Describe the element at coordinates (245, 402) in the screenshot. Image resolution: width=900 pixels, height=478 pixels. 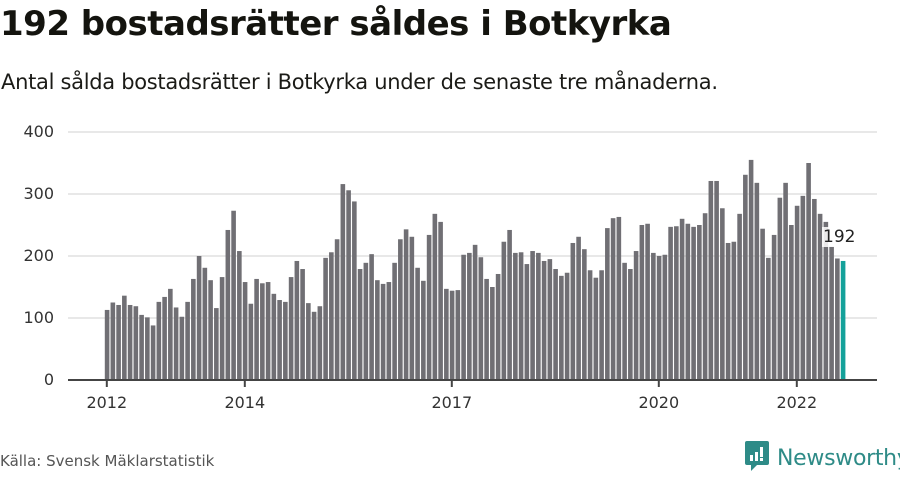
I see `x-tick-label: 2014` at that location.